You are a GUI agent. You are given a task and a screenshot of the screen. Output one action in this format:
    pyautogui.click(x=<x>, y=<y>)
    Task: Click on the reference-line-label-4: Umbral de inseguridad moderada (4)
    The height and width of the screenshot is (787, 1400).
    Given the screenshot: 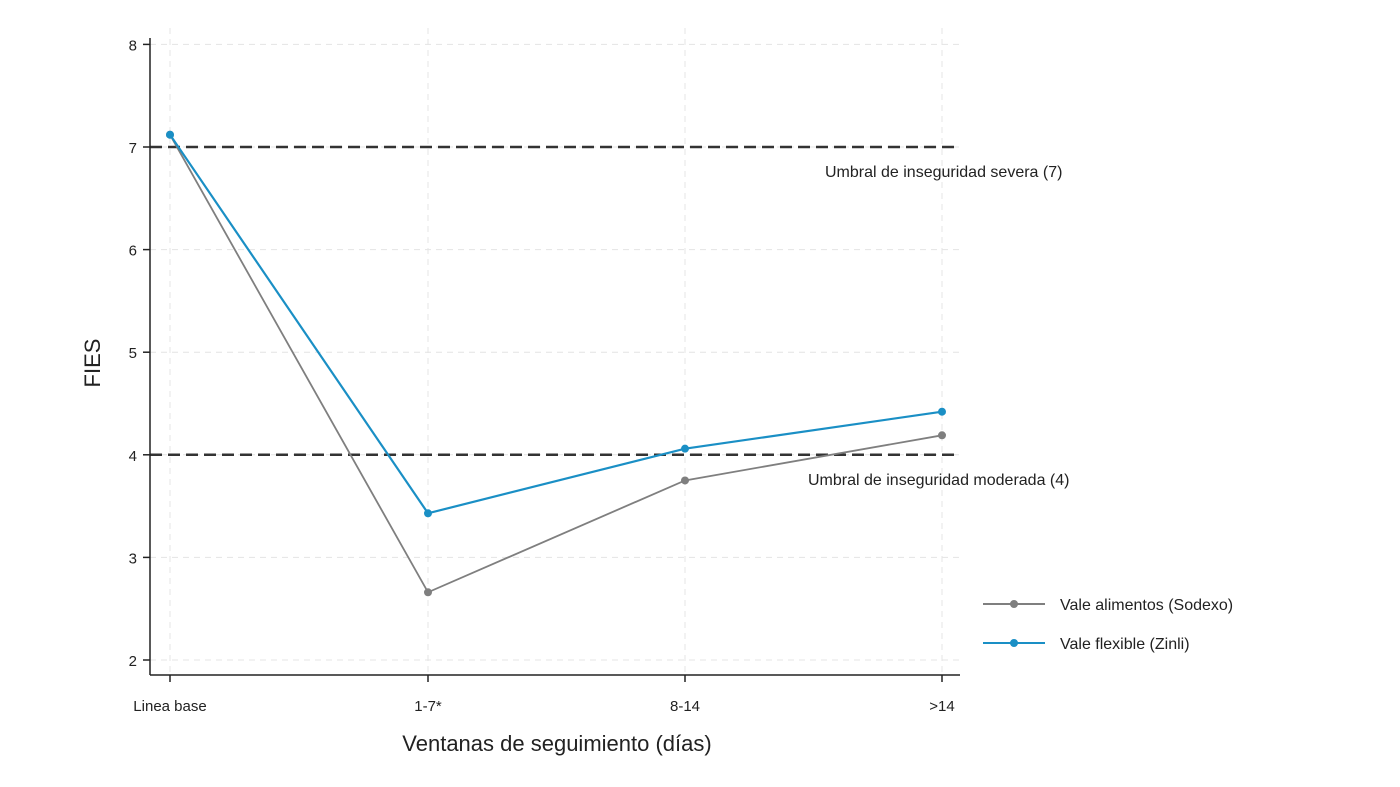 What is the action you would take?
    pyautogui.click(x=938, y=480)
    